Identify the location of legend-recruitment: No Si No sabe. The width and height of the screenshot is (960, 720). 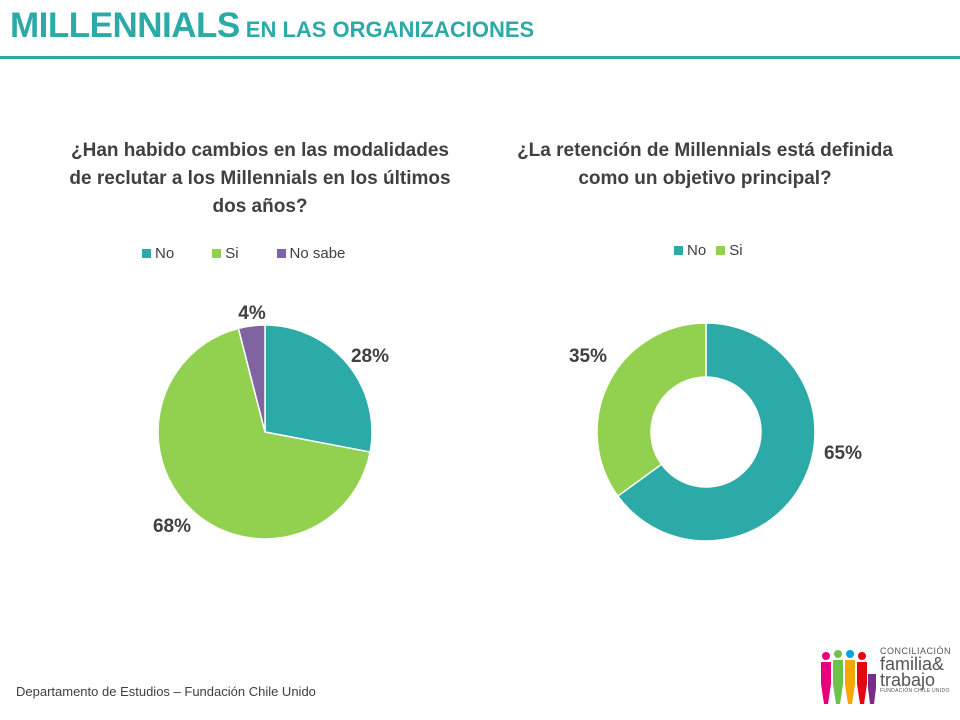
(262, 253).